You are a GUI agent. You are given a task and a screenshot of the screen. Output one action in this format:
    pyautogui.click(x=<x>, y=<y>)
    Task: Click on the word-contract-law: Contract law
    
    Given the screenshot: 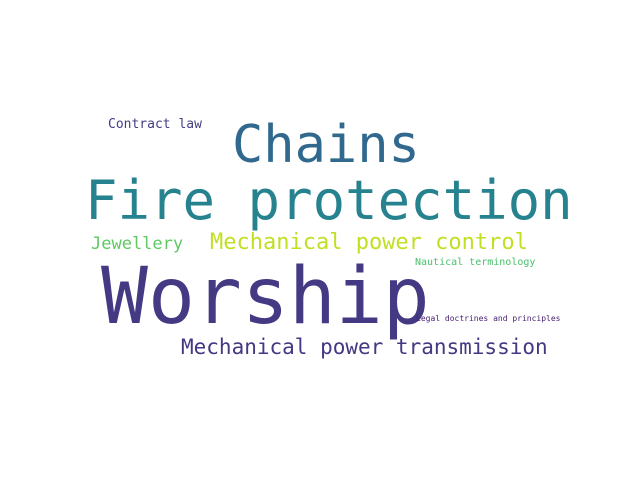 What is the action you would take?
    pyautogui.click(x=155, y=124)
    